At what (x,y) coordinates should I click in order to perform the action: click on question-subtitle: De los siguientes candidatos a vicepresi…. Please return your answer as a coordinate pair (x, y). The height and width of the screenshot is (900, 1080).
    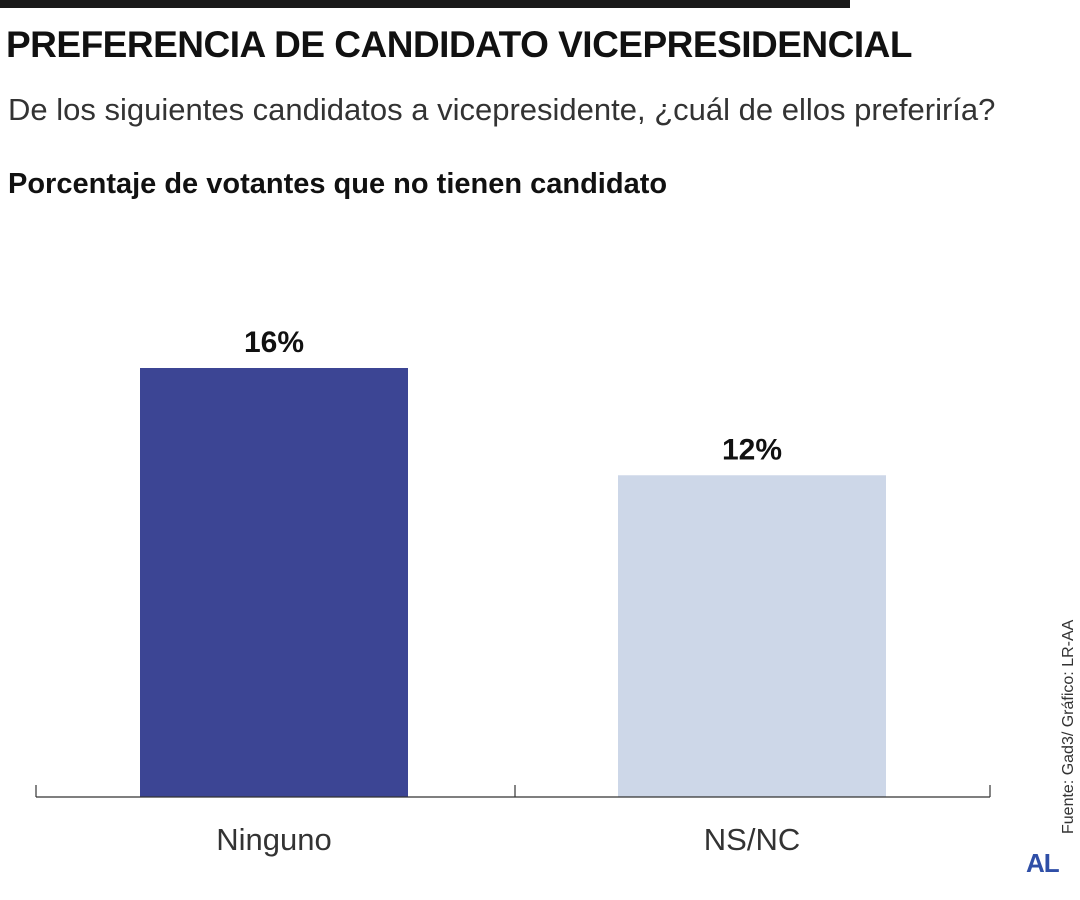
    Looking at the image, I should click on (502, 109).